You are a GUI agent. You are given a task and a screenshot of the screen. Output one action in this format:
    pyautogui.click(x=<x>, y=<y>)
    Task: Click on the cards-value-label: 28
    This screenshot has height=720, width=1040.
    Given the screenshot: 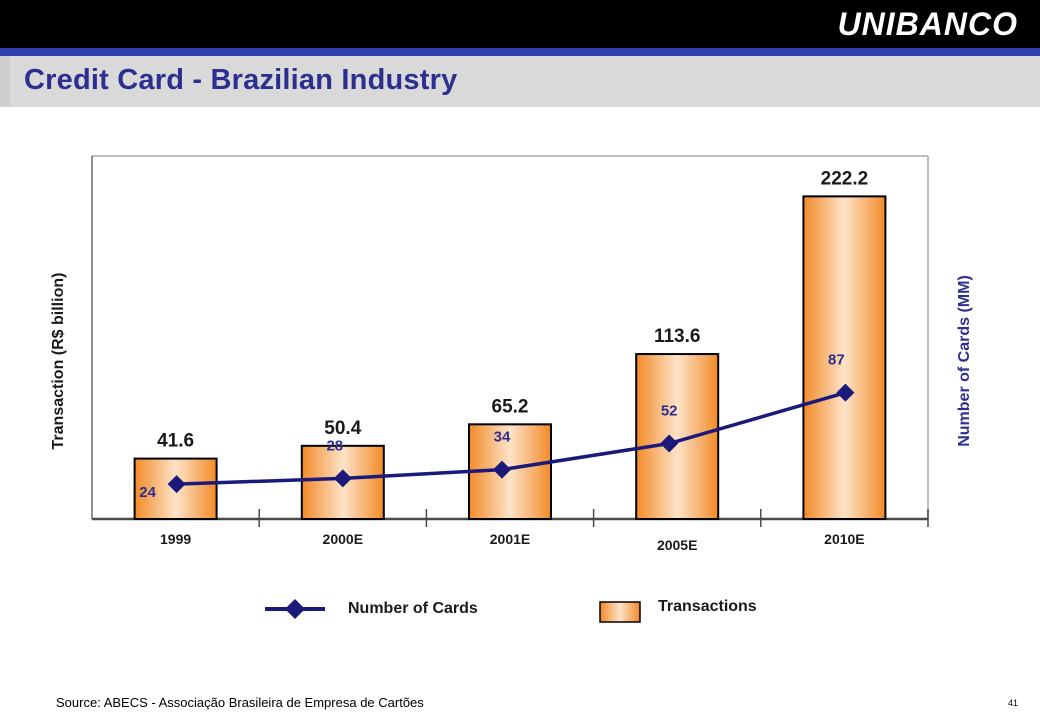 What is the action you would take?
    pyautogui.click(x=334, y=445)
    